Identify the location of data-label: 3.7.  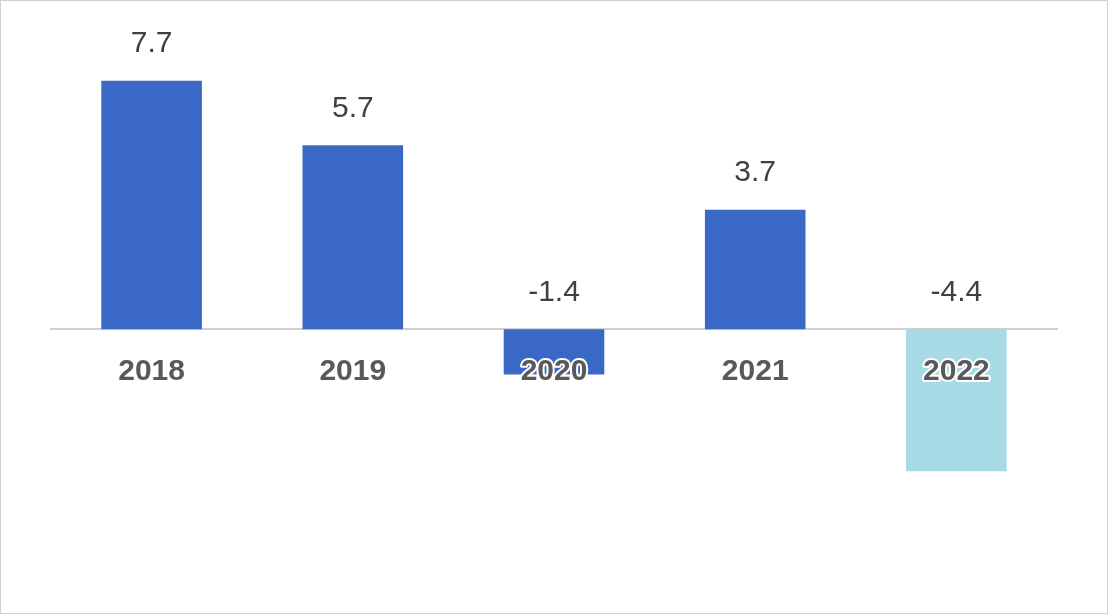
(755, 171).